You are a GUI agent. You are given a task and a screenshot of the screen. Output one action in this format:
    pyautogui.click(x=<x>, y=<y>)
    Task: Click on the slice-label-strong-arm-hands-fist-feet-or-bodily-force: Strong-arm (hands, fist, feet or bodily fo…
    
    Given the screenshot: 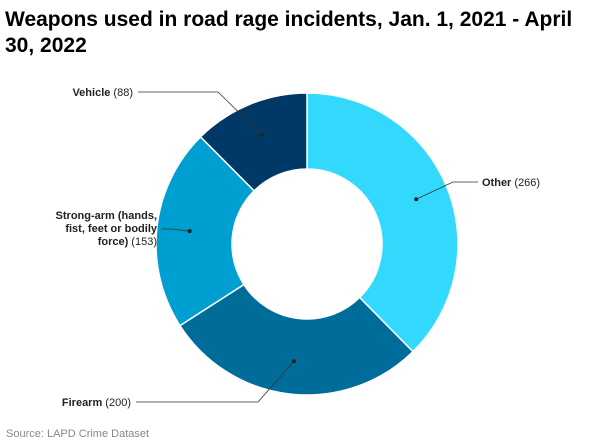 What is the action you would take?
    pyautogui.click(x=107, y=229)
    